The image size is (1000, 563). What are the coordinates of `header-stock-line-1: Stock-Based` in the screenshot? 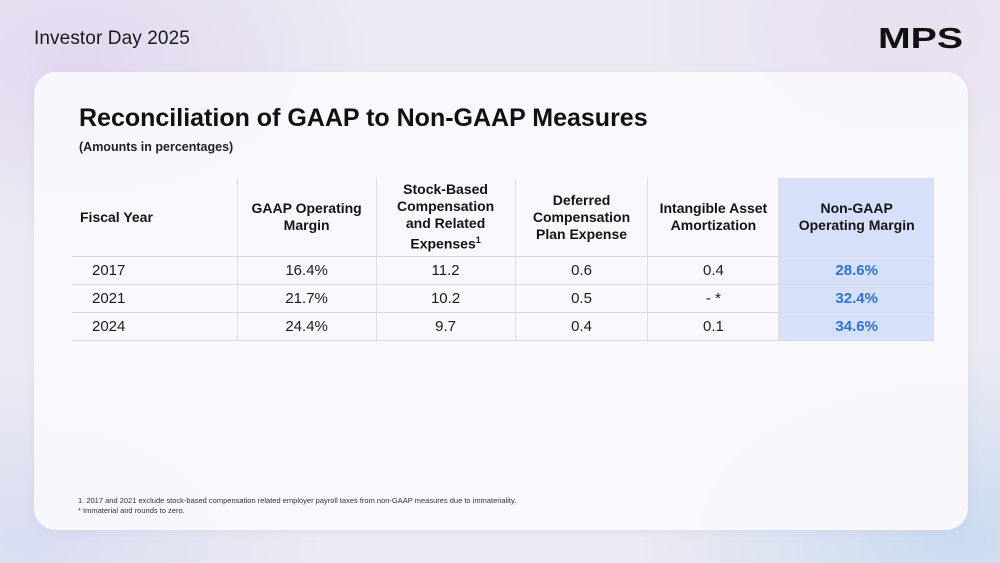 It's located at (445, 189).